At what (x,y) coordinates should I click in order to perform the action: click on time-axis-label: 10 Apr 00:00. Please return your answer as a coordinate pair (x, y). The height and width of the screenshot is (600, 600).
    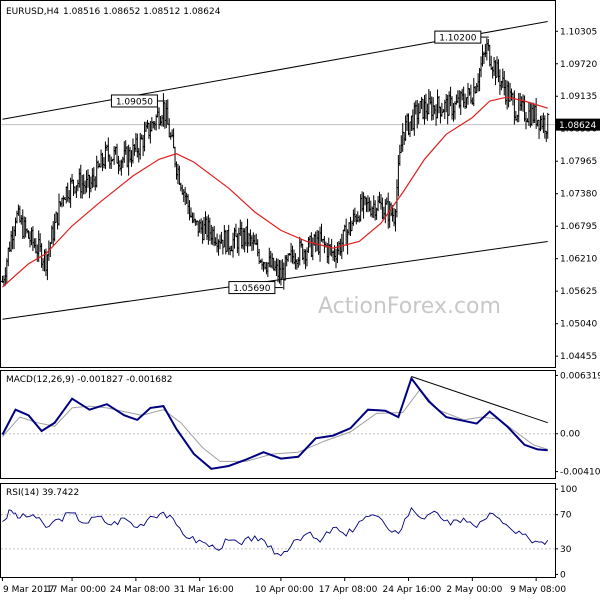
    Looking at the image, I should click on (284, 590).